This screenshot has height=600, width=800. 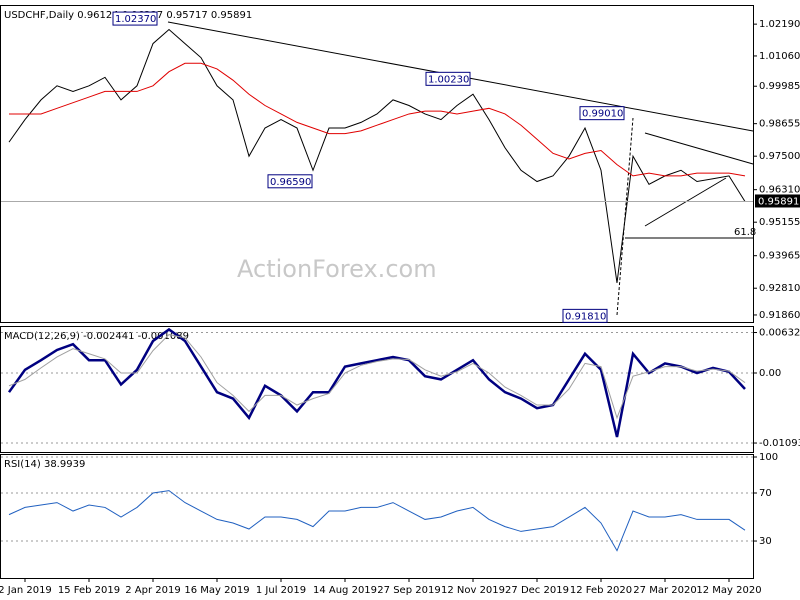 What do you see at coordinates (779, 222) in the screenshot?
I see `y-tick-label: 0.95155` at bounding box center [779, 222].